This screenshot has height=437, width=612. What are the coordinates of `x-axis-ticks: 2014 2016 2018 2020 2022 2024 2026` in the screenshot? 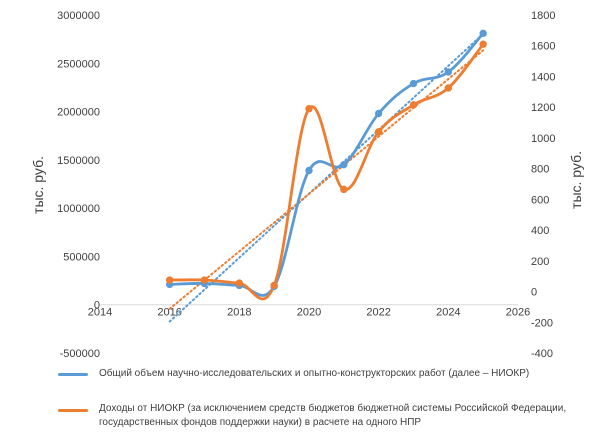 It's located at (309, 313).